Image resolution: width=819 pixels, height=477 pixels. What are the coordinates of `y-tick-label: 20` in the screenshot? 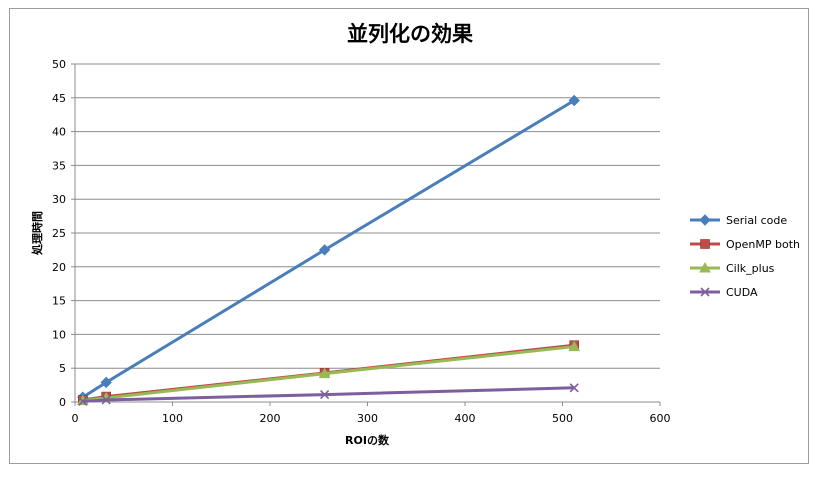 It's located at (59, 267).